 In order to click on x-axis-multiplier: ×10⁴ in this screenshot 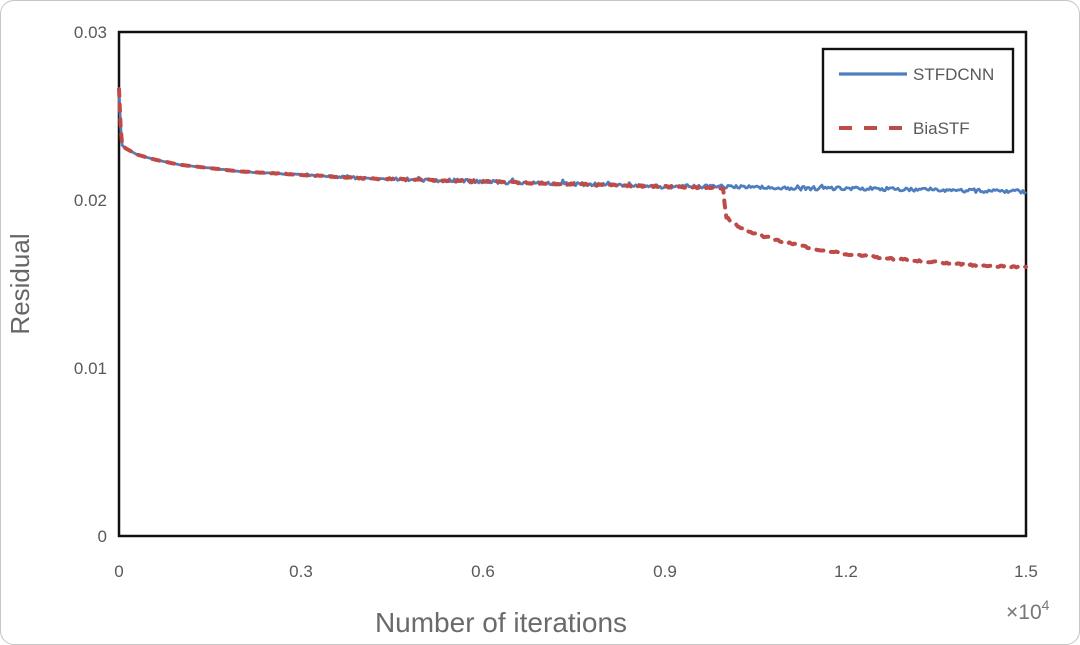, I will do `click(1028, 610)`.